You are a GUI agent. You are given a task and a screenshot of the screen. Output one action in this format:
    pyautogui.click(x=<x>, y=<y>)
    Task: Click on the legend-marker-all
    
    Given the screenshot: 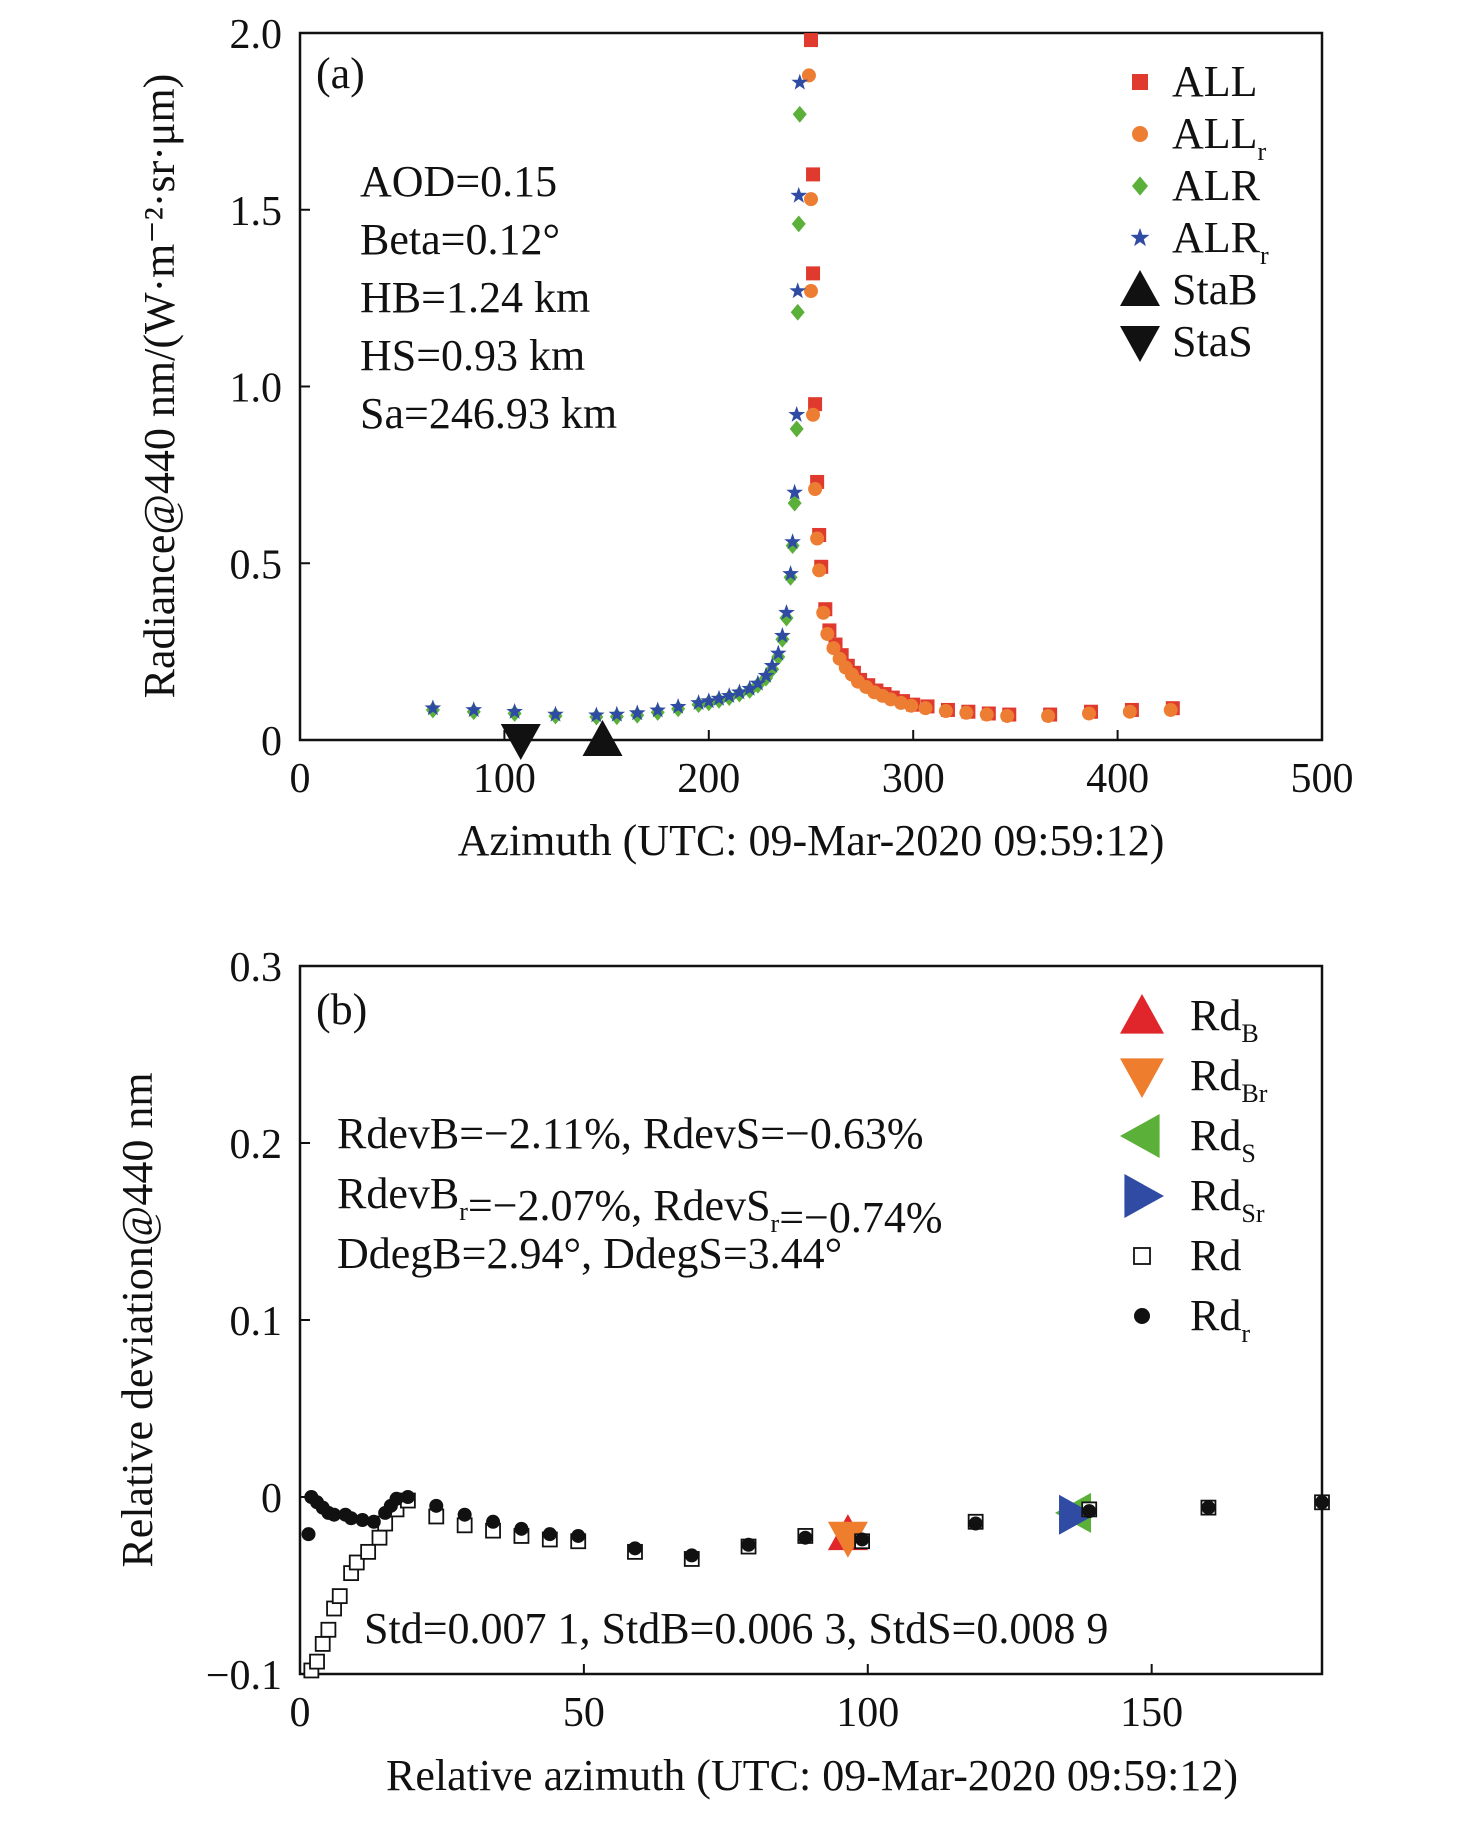 What is the action you would take?
    pyautogui.click(x=1140, y=82)
    